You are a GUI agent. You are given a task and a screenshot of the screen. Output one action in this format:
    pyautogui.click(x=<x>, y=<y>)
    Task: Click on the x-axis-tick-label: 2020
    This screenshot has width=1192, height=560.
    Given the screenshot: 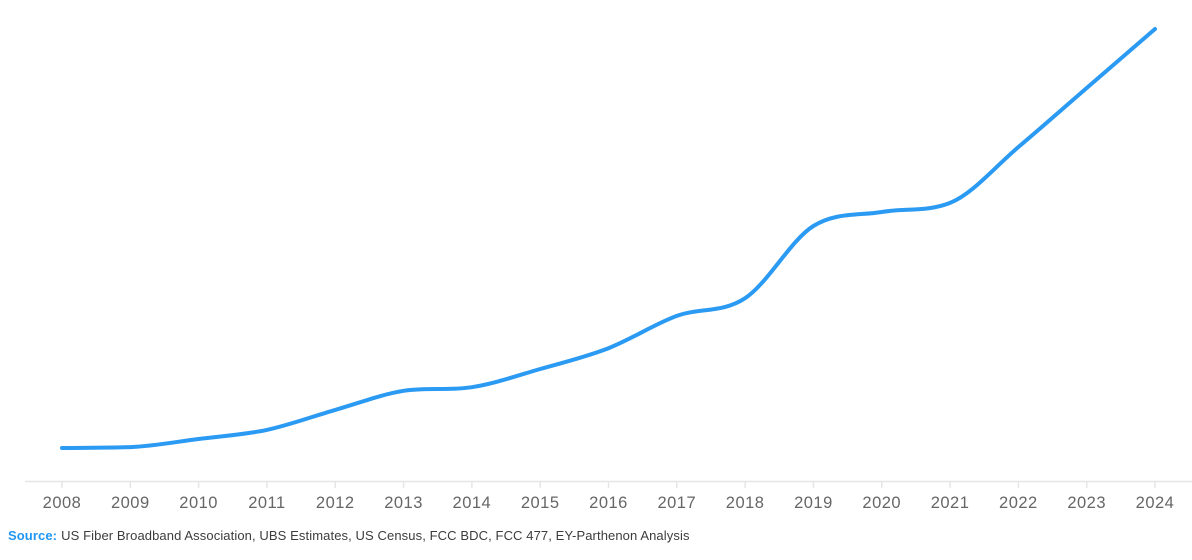 What is the action you would take?
    pyautogui.click(x=881, y=503)
    